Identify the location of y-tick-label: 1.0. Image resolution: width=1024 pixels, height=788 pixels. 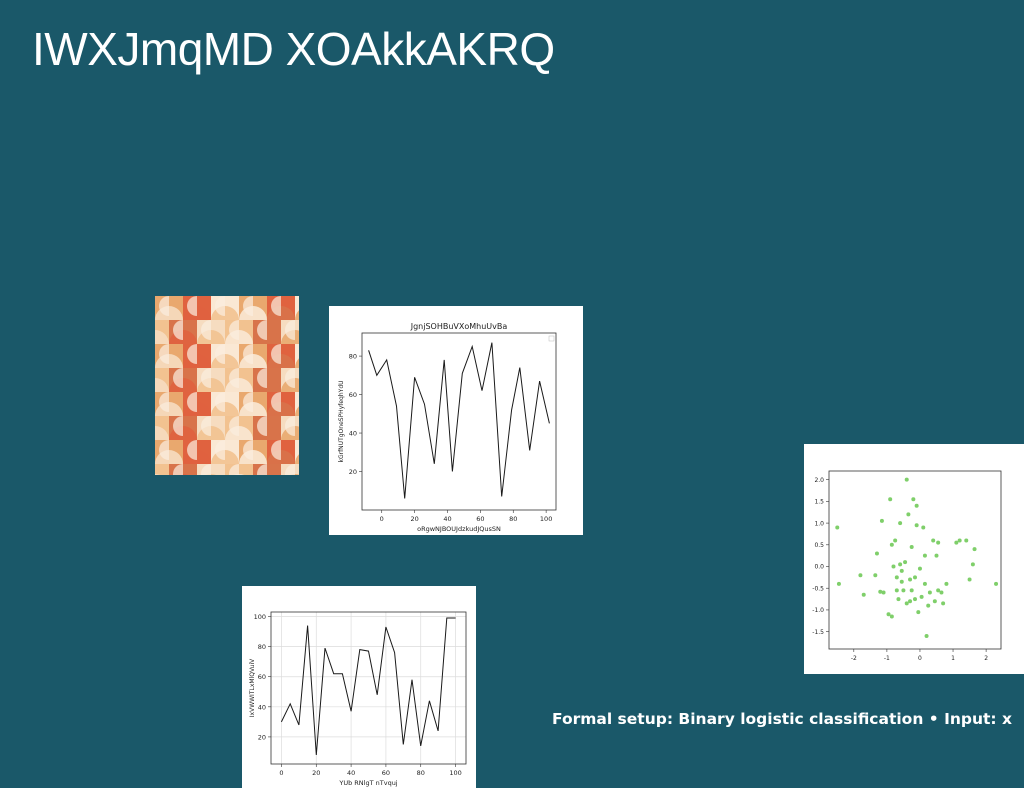
(819, 523).